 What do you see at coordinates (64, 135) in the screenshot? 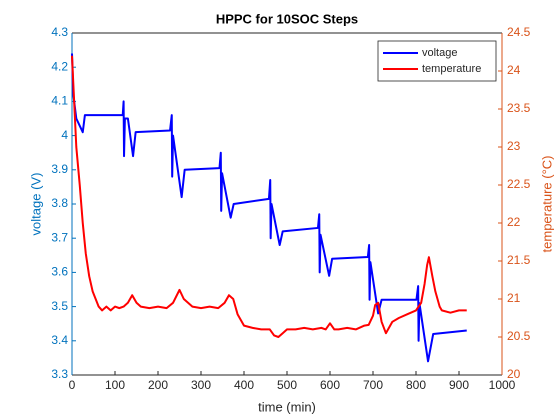
I see `y-tick-label: 4` at bounding box center [64, 135].